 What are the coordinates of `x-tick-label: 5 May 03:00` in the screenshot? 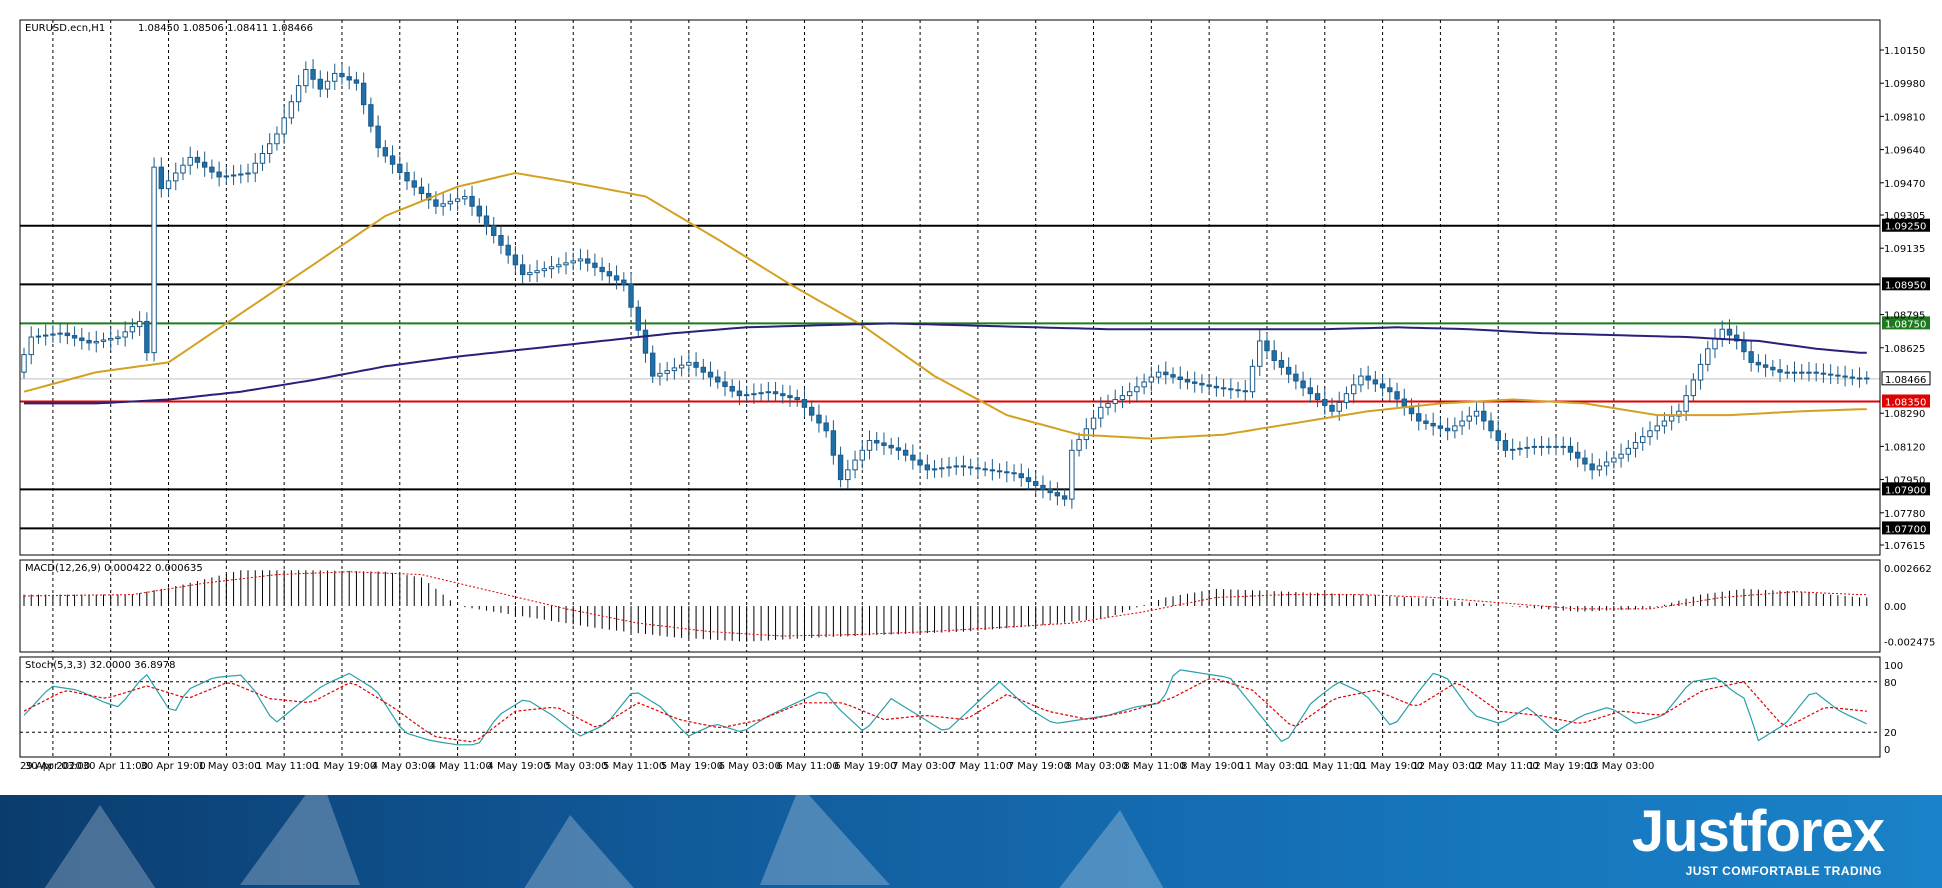 It's located at (576, 766).